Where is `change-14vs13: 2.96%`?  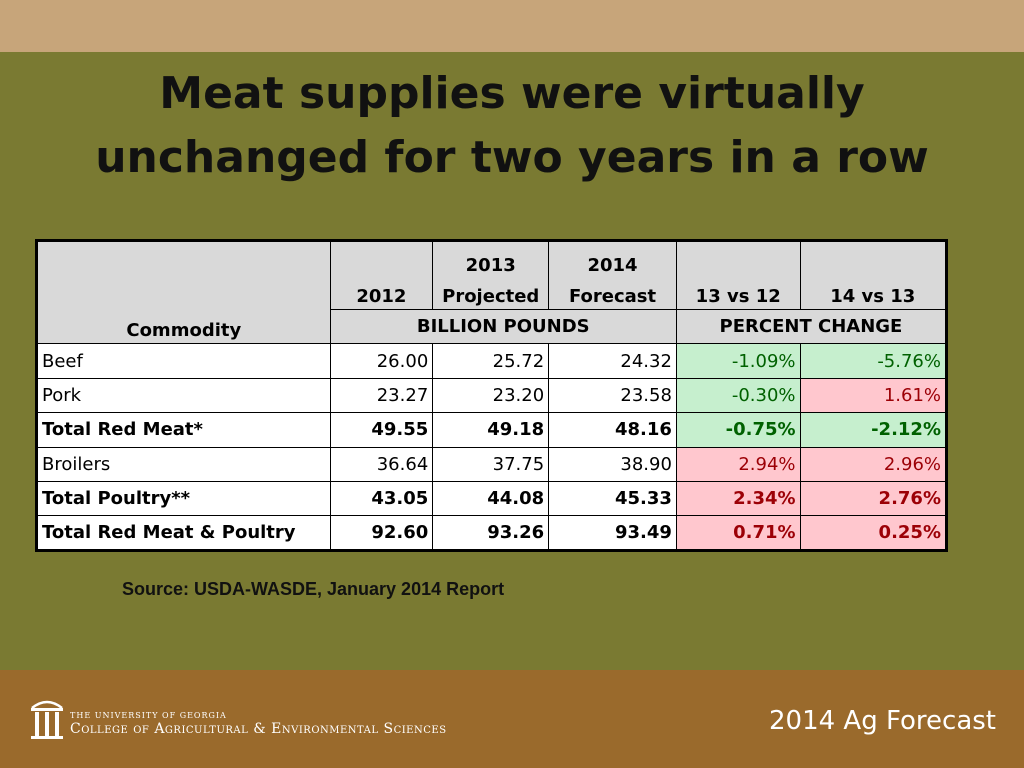
change-14vs13: 2.96% is located at coordinates (873, 464).